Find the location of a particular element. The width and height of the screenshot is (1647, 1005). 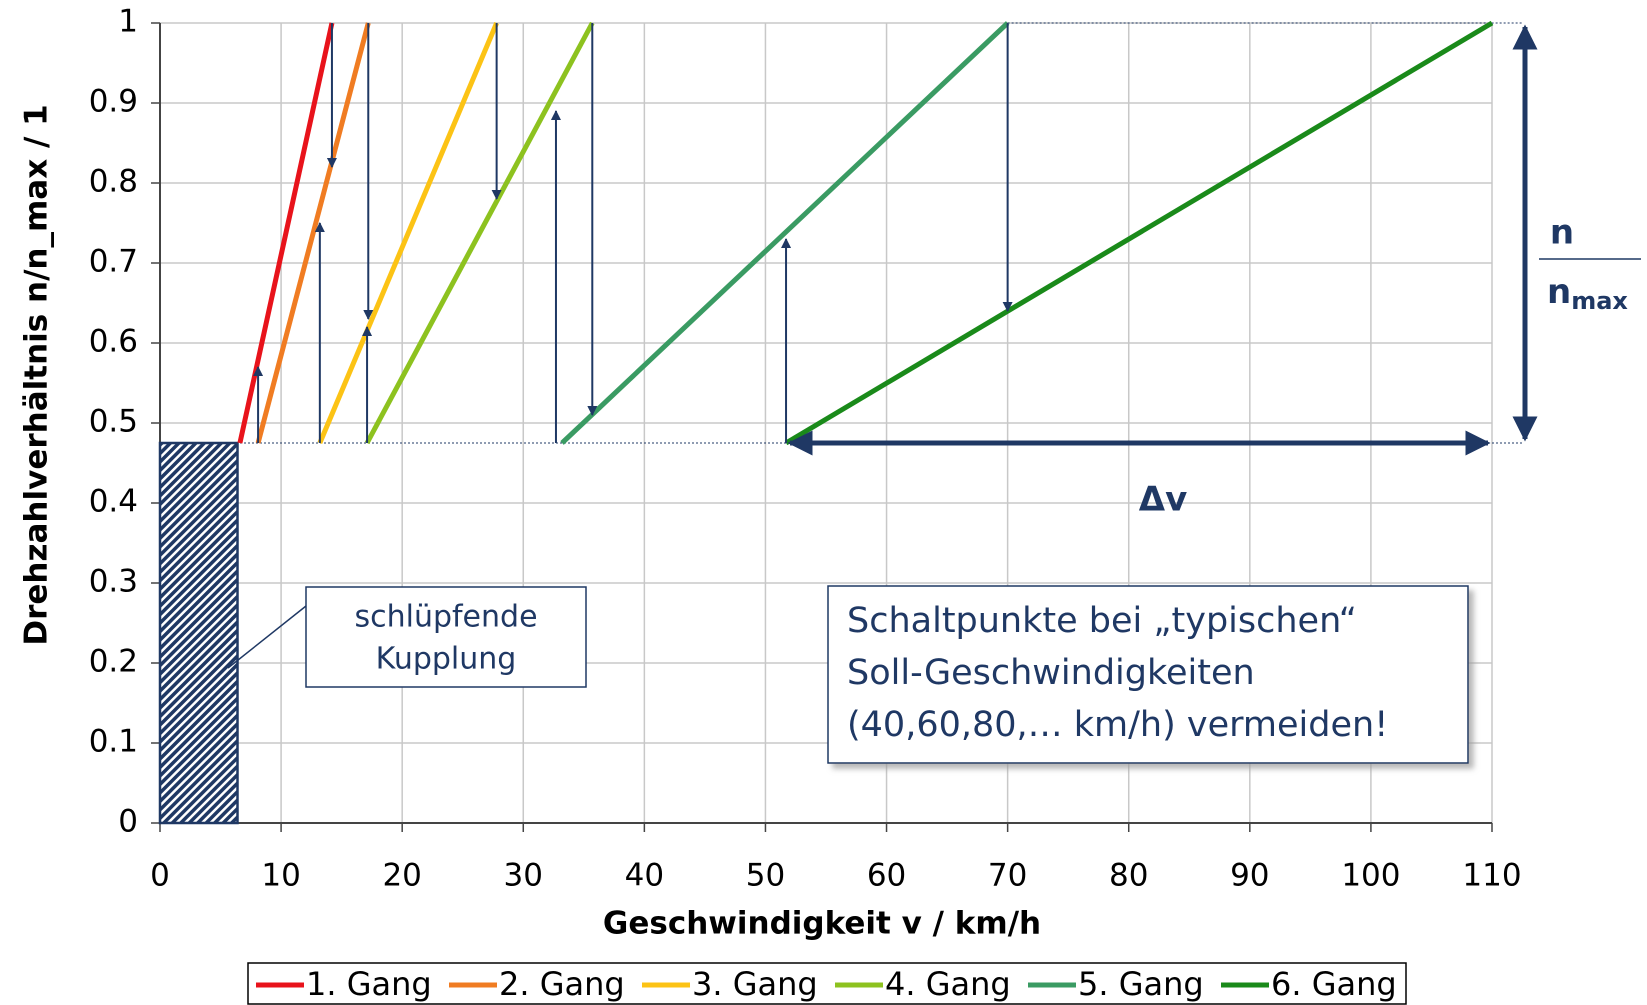

y-tick-label: 0.2 is located at coordinates (113, 662).